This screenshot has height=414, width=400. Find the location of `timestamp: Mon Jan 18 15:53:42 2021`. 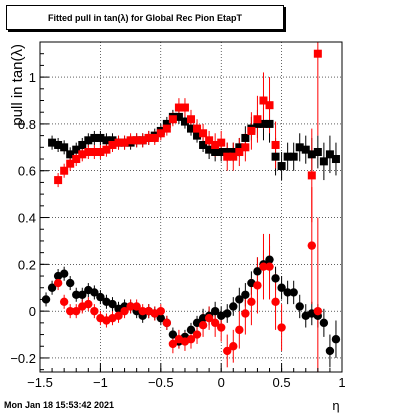

timestamp: Mon Jan 18 15:53:42 2021 is located at coordinates (59, 405).